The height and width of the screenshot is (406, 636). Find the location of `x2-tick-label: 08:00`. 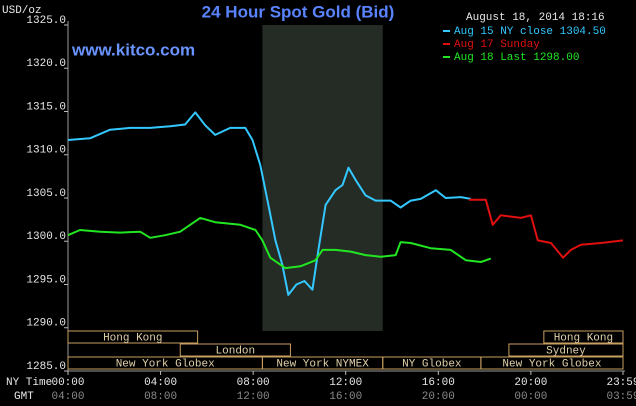

x2-tick-label: 08:00 is located at coordinates (160, 397).